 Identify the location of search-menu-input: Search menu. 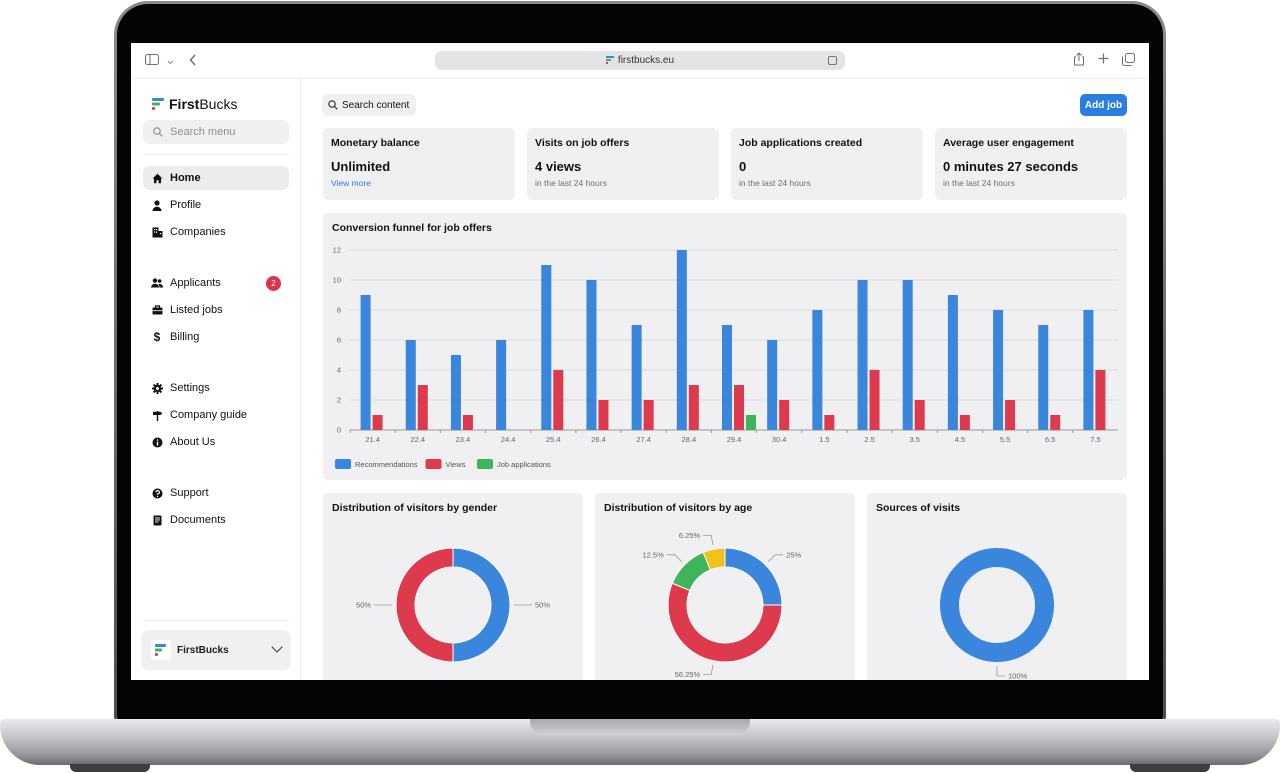
(216, 132).